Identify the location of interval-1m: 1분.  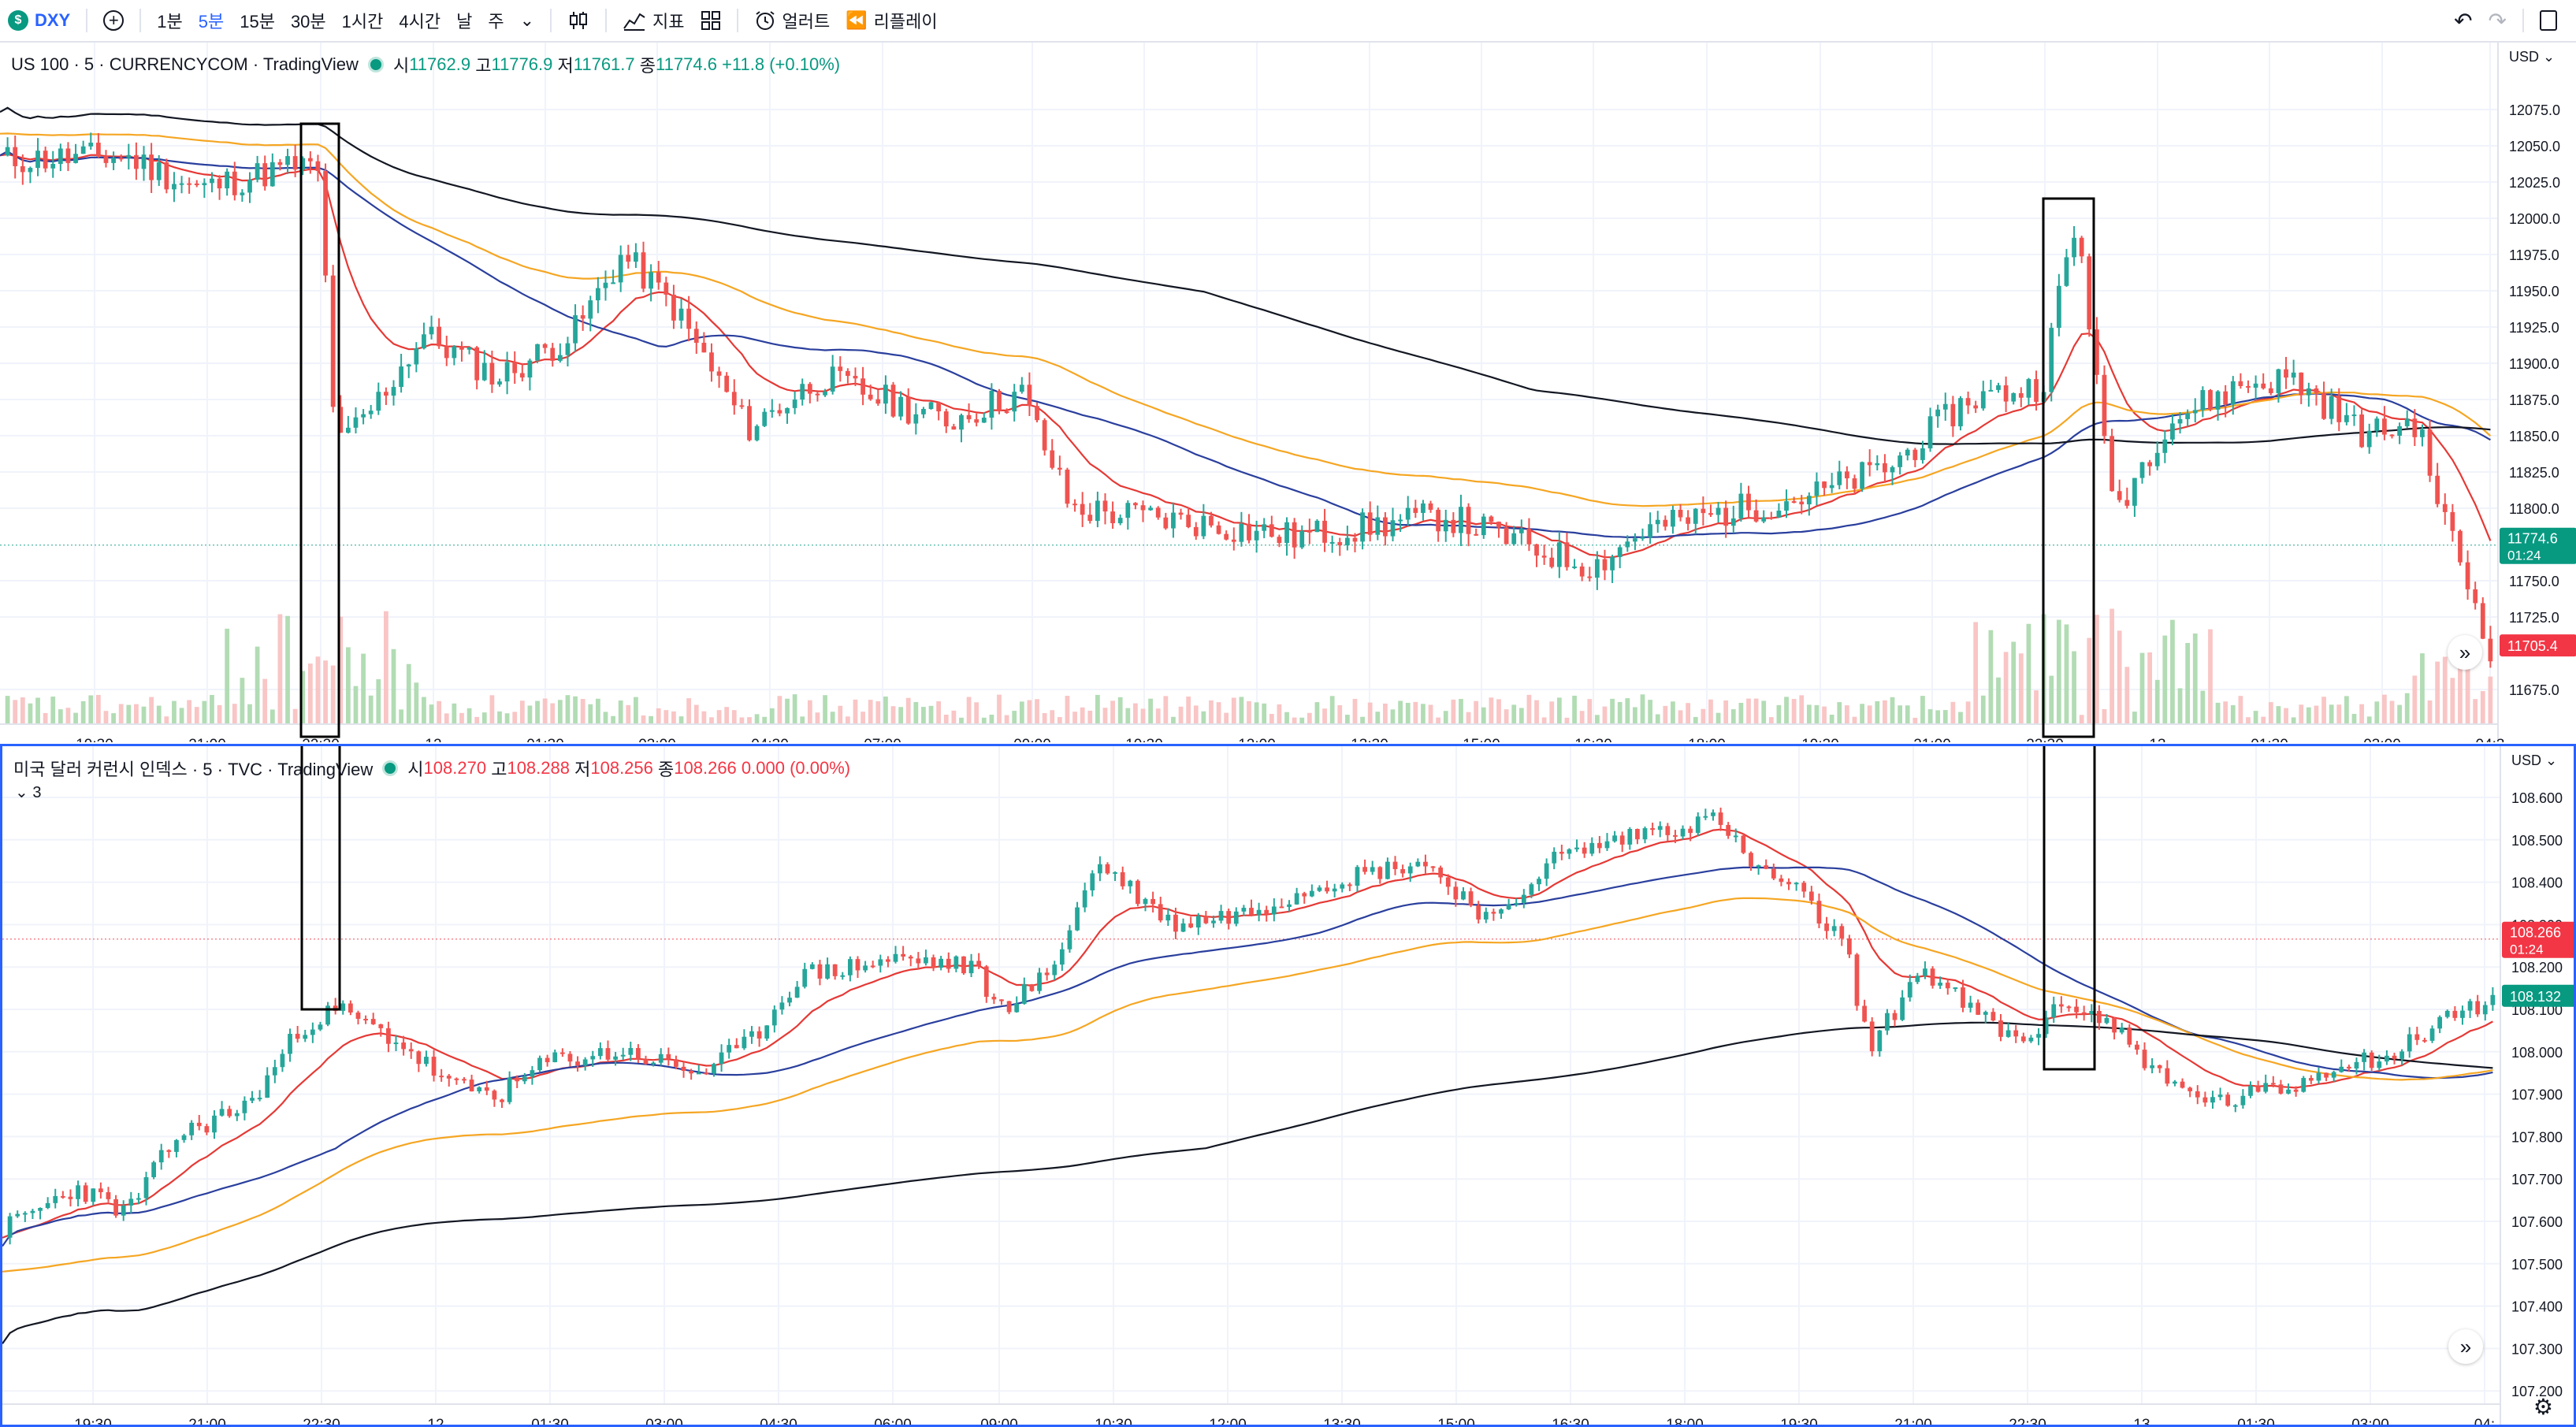
(170, 22).